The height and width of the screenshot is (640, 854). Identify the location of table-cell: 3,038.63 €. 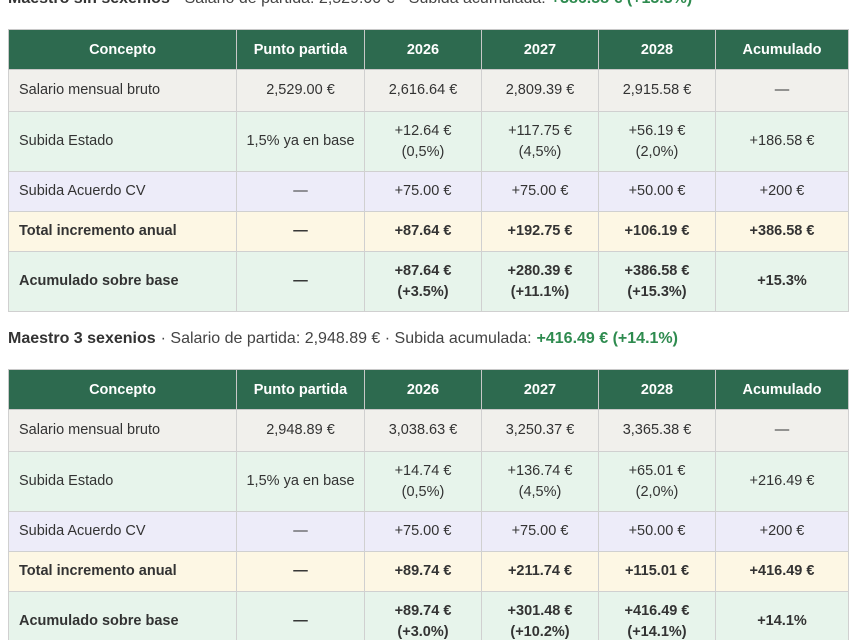
(423, 430).